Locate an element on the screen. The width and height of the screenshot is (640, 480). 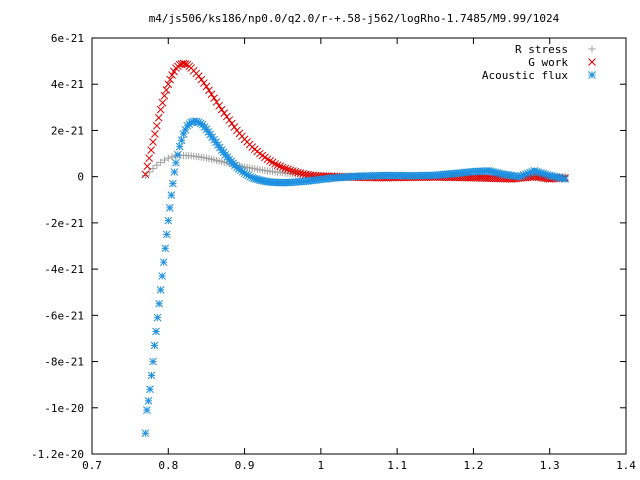
y-tick-label: -8e-21 is located at coordinates (64, 362).